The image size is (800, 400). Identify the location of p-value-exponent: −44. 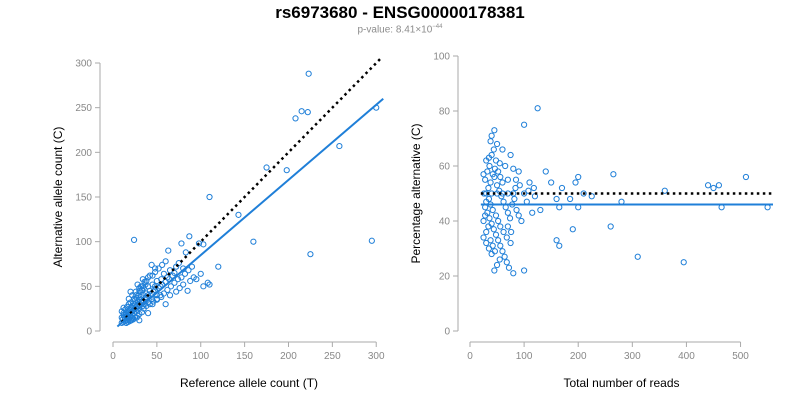
(437, 27).